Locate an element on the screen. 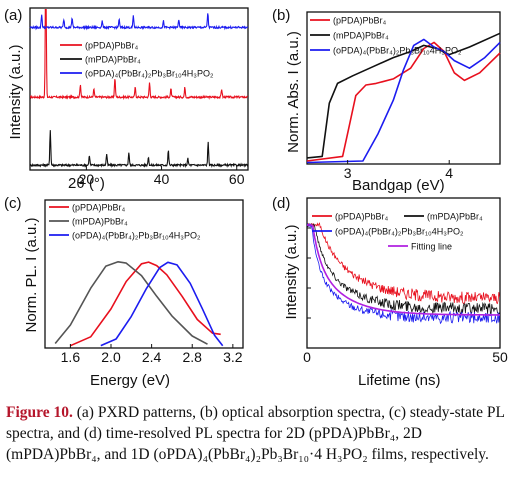 The width and height of the screenshot is (515, 492). panel-a-x-tick-label: 20 is located at coordinates (87, 179).